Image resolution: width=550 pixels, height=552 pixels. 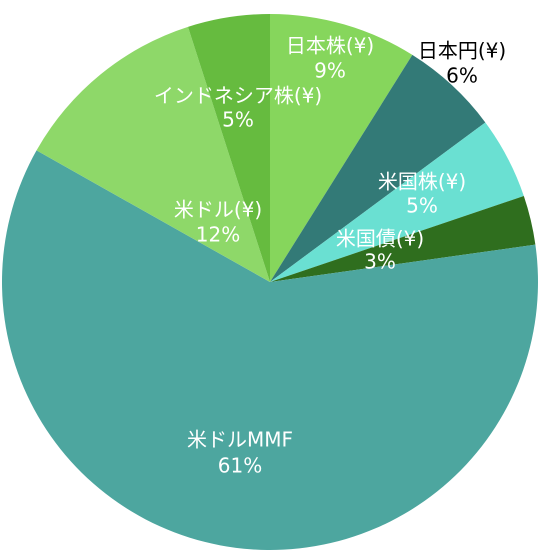 What do you see at coordinates (240, 466) in the screenshot?
I see `value-label: 61%` at bounding box center [240, 466].